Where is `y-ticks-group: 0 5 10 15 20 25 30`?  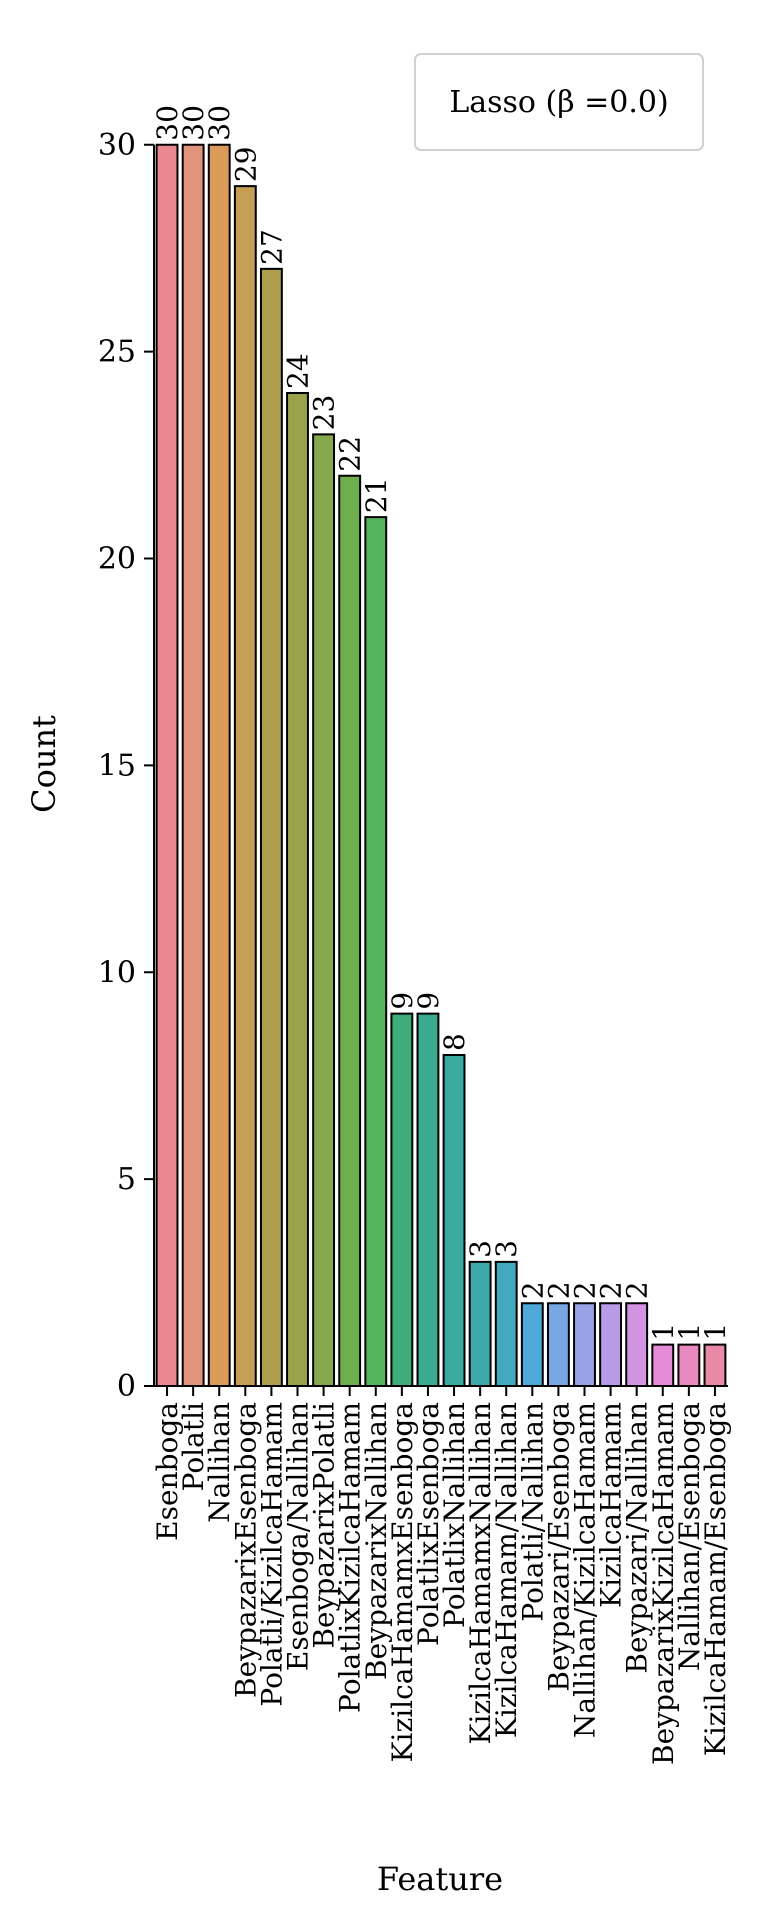 y-ticks-group: 0 5 10 15 20 25 30 is located at coordinates (126, 766).